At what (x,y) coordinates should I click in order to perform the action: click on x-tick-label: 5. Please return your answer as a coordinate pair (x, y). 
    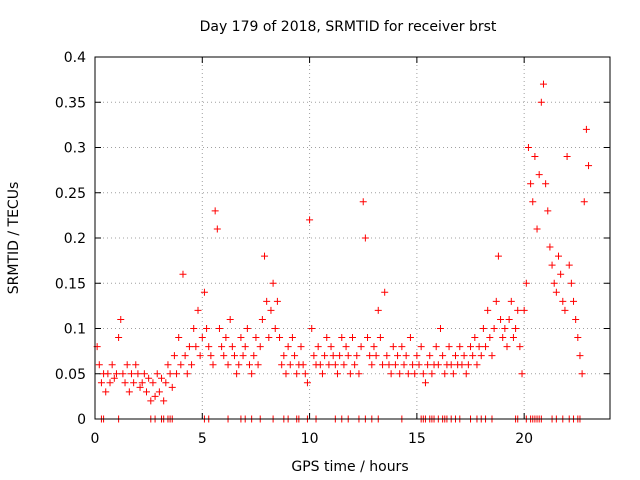
    Looking at the image, I should click on (202, 439).